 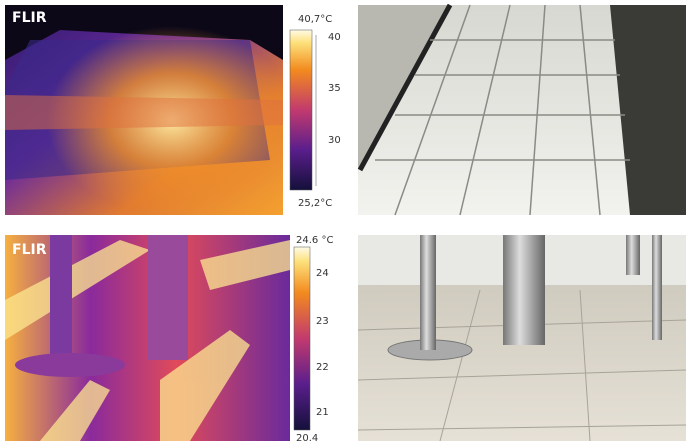 I want to click on scale-min: 25,2°C, so click(x=315, y=203).